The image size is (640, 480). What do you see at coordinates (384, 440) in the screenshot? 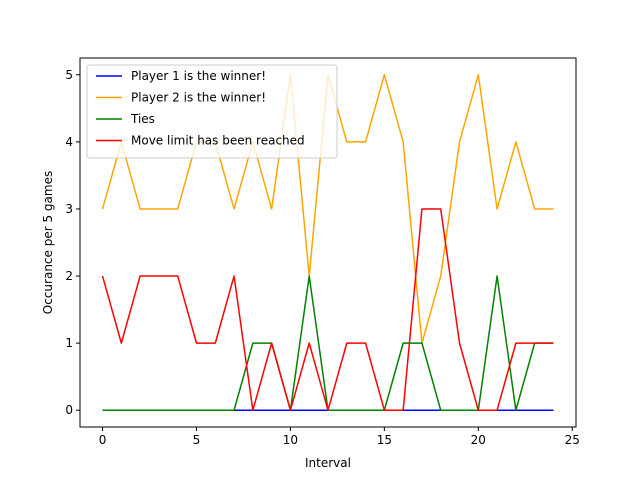
I see `x-tick-label: 15` at bounding box center [384, 440].